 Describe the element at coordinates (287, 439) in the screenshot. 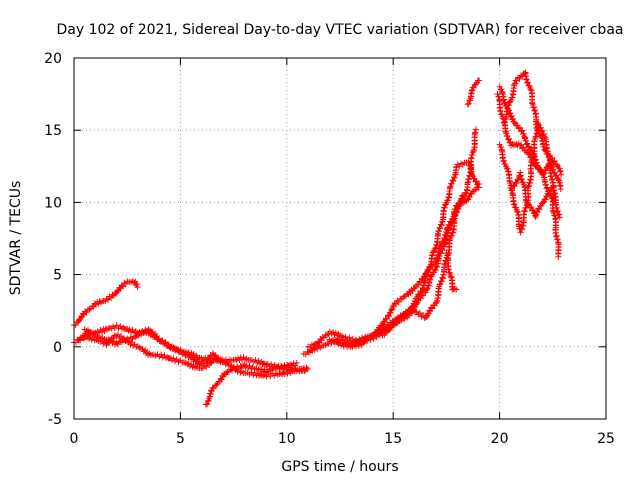

I see `x-tick-label: 10` at that location.